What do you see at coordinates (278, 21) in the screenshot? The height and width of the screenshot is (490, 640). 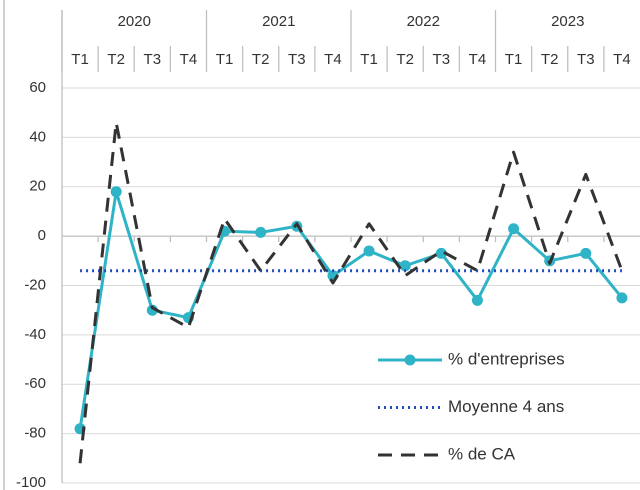 I see `group-label: 2021` at bounding box center [278, 21].